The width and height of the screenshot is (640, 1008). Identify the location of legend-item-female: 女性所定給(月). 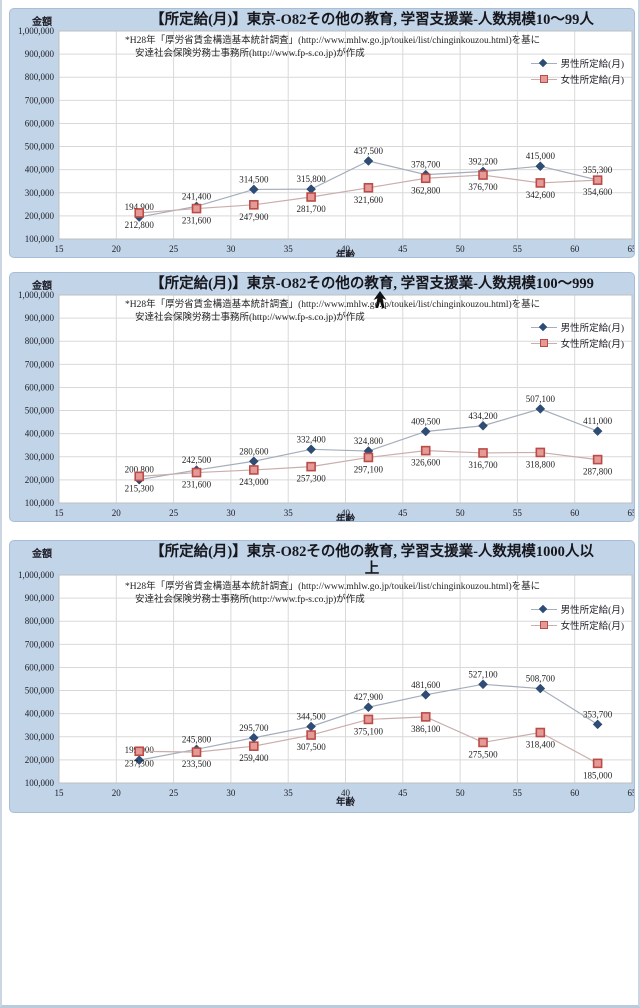
(577, 79).